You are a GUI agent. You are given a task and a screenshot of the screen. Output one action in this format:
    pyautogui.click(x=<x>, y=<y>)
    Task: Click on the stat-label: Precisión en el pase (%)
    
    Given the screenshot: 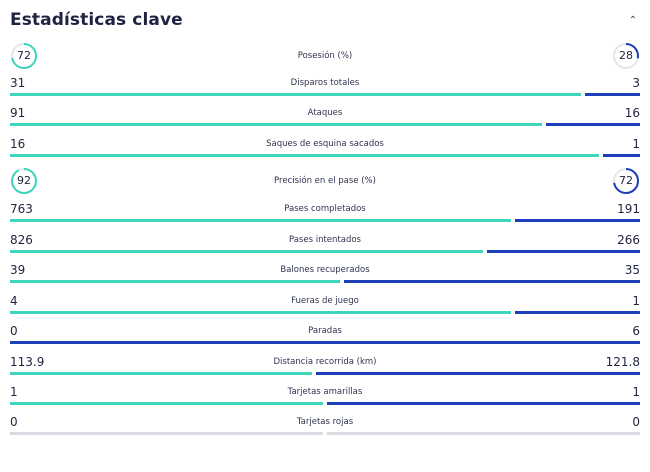 What is the action you would take?
    pyautogui.click(x=325, y=181)
    